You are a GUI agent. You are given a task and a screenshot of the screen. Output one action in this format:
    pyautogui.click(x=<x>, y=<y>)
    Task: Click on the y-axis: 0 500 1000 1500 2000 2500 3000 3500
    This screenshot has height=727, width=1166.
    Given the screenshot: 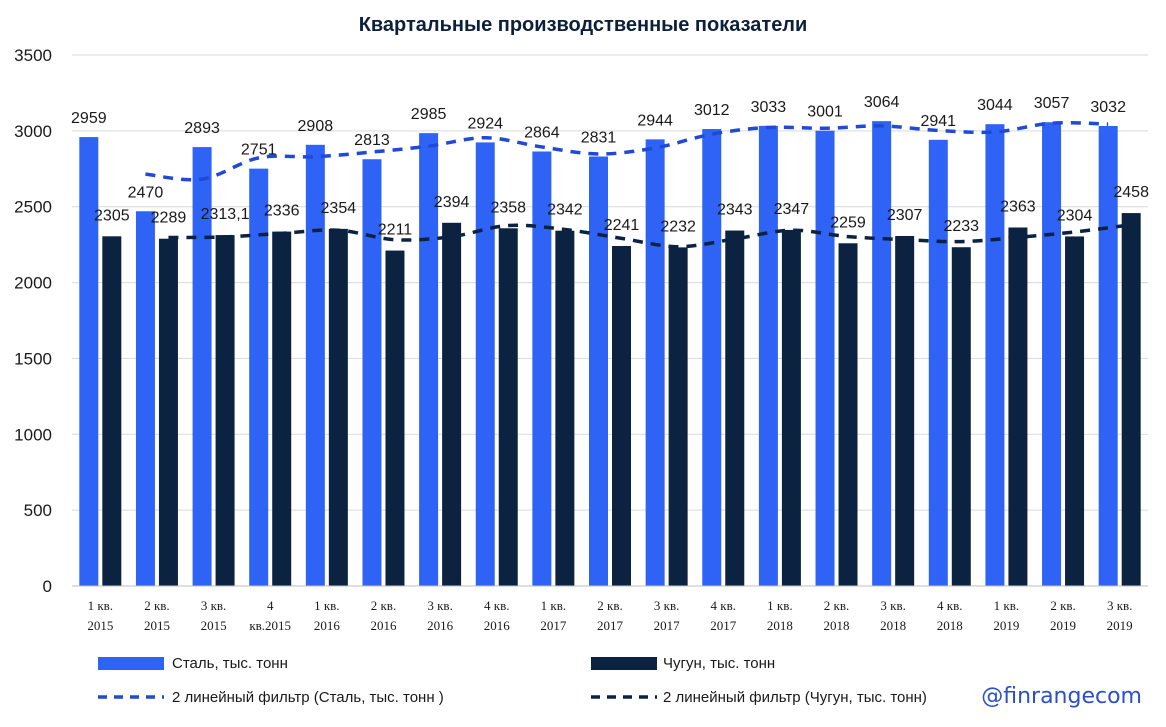 What is the action you would take?
    pyautogui.click(x=33, y=321)
    